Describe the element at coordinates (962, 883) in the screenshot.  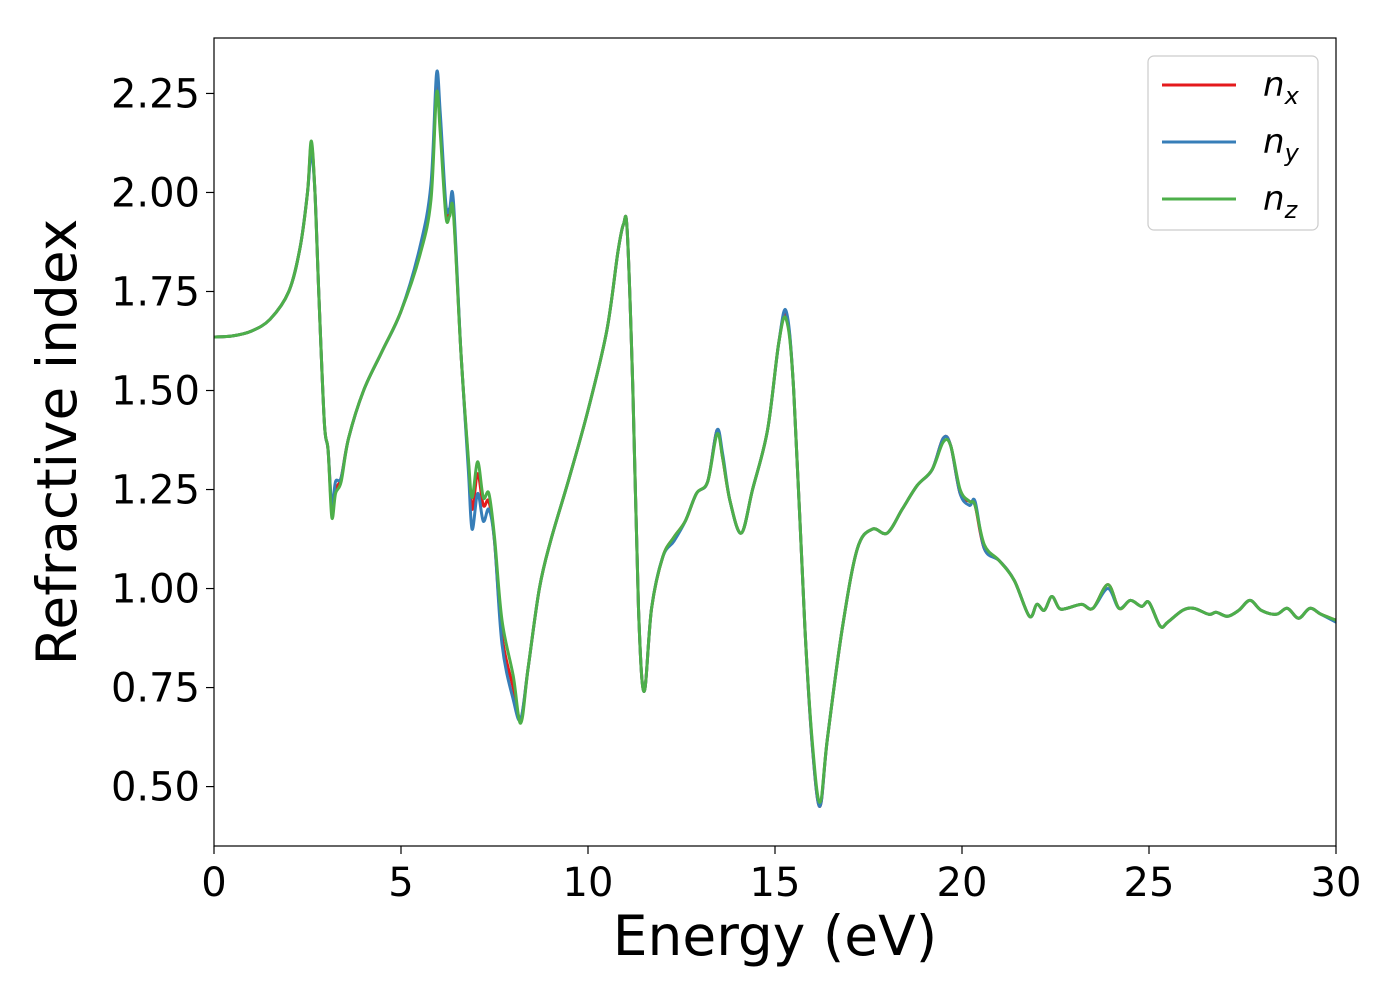
I see `x-tick-label: 20` at that location.